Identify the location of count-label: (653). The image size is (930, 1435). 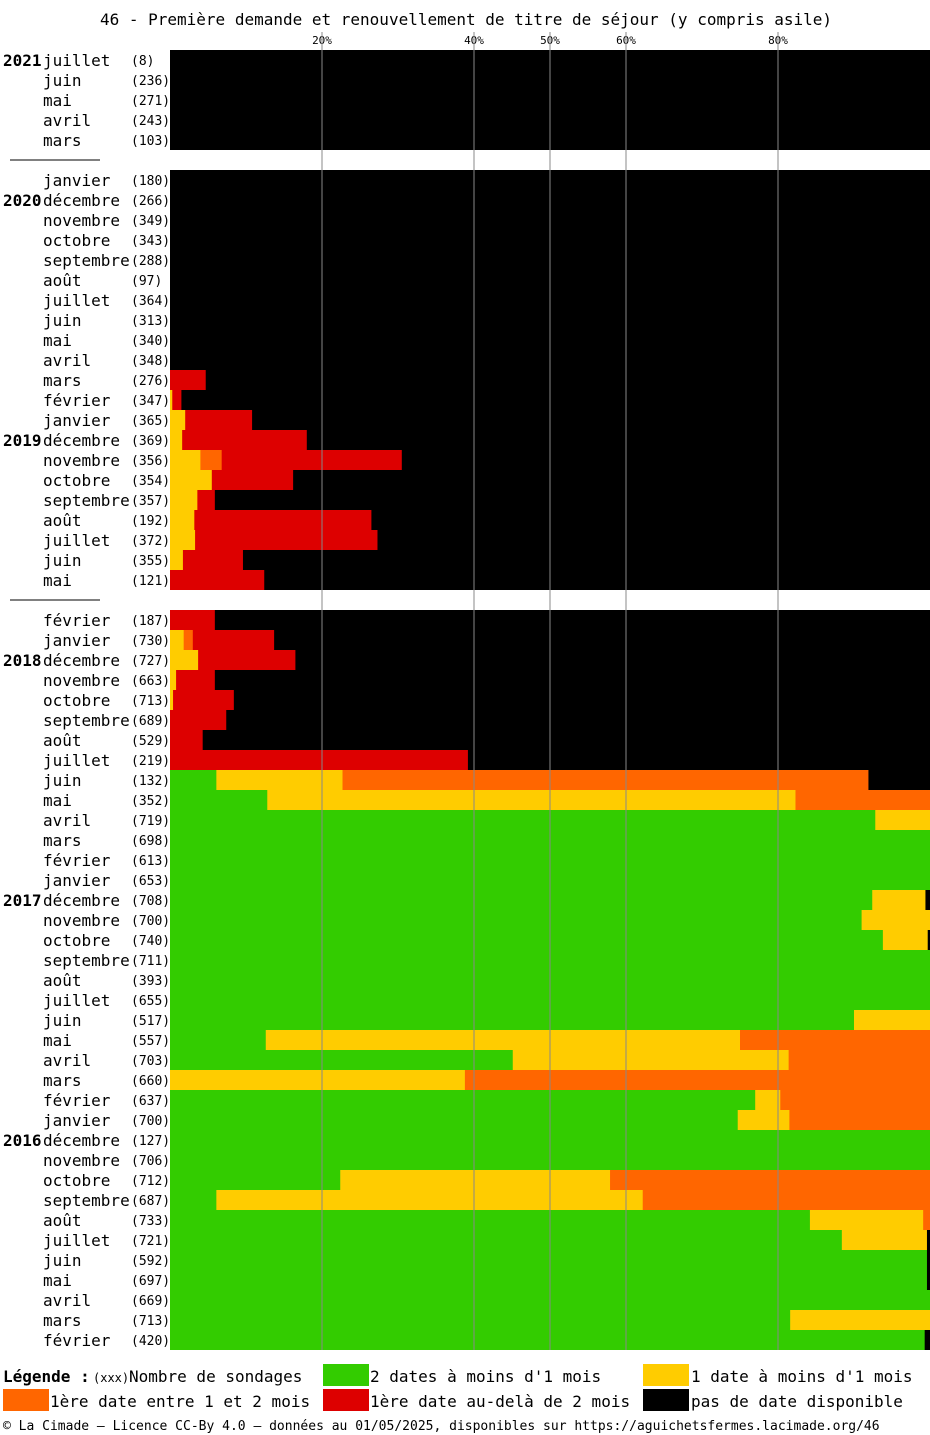
(150, 881).